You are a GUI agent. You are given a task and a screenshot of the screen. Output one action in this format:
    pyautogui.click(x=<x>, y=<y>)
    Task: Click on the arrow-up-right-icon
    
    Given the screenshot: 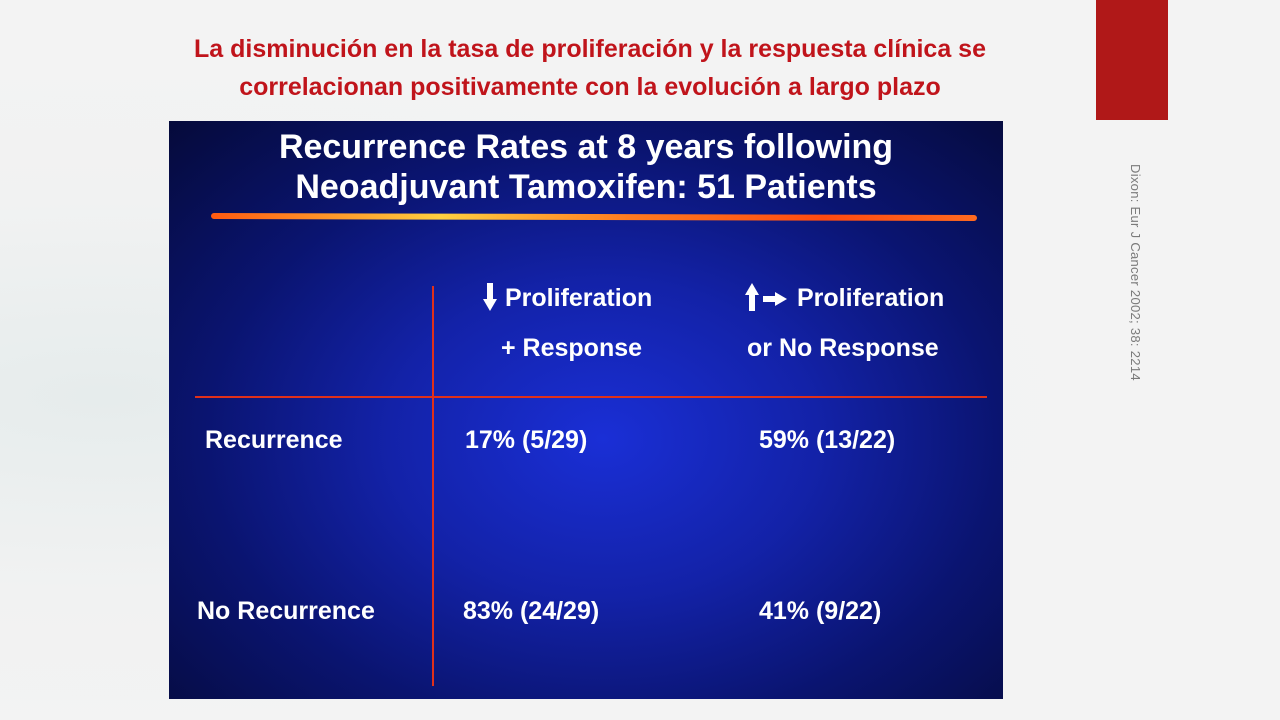 What is the action you would take?
    pyautogui.click(x=766, y=297)
    